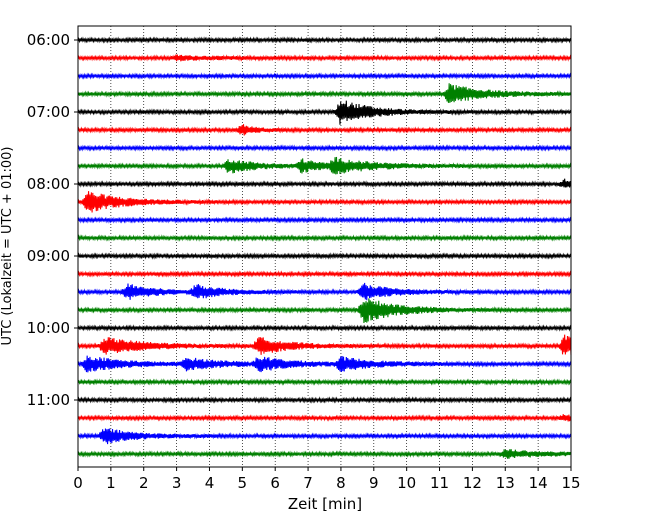 This screenshot has width=650, height=520. What do you see at coordinates (48, 112) in the screenshot?
I see `y-tick-label: 07:00` at bounding box center [48, 112].